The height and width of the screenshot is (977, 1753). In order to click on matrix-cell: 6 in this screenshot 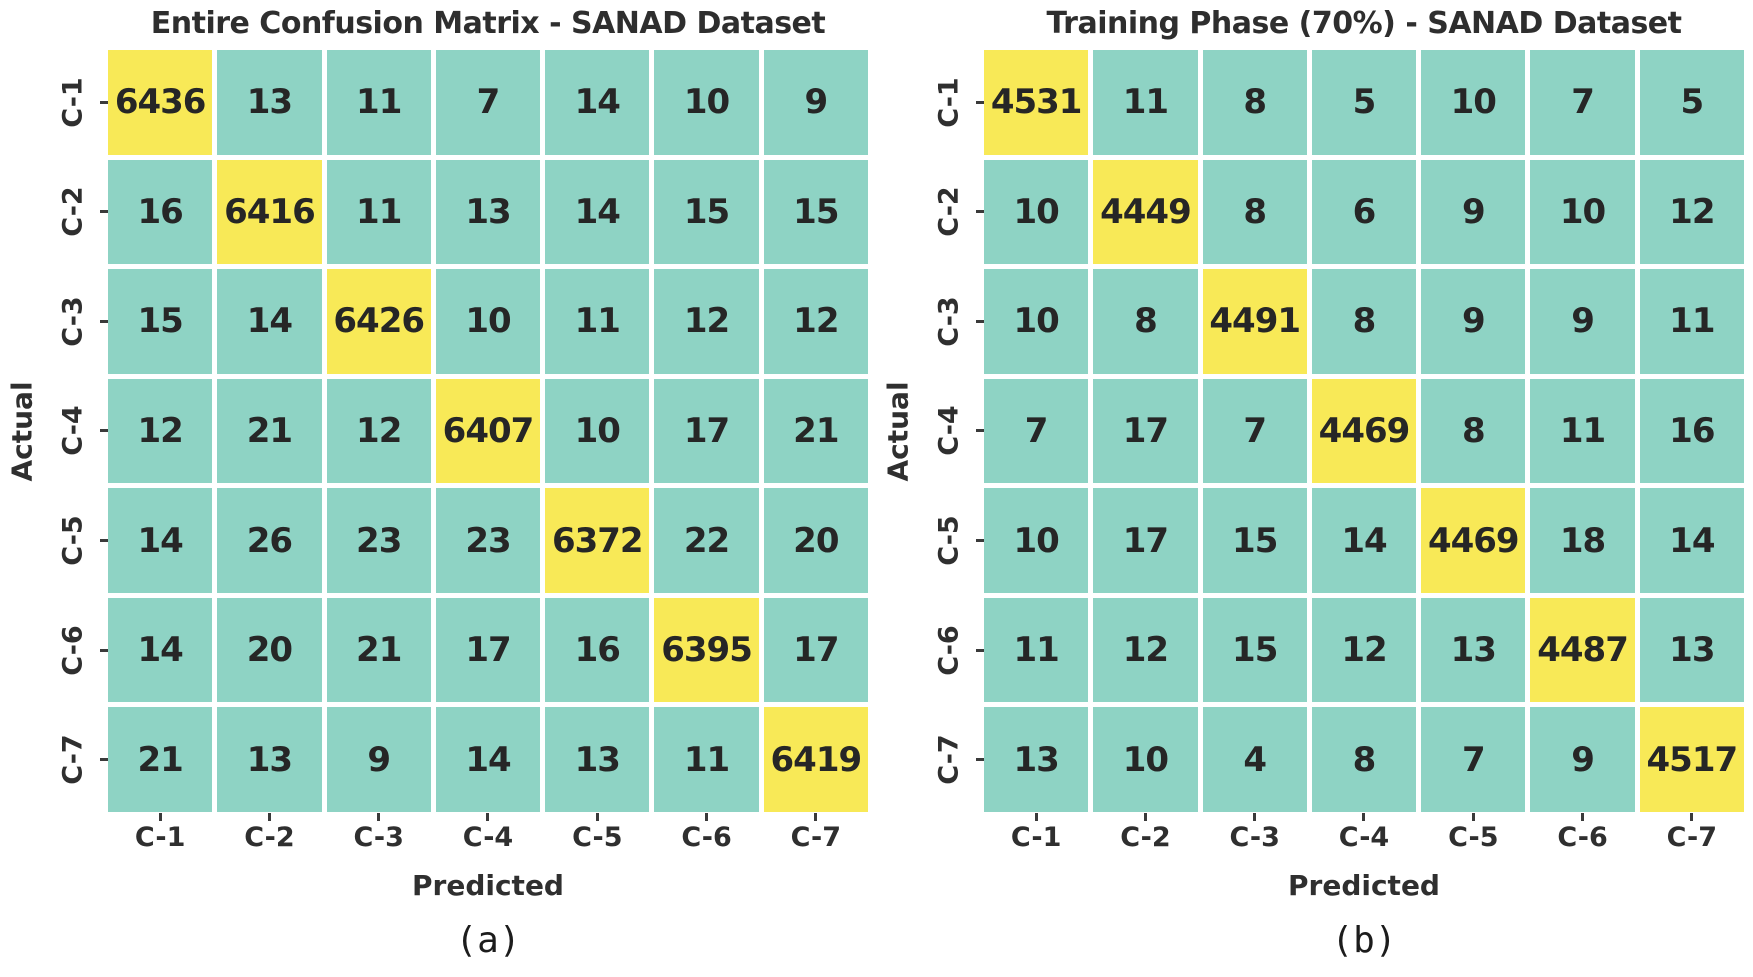, I will do `click(1364, 212)`.